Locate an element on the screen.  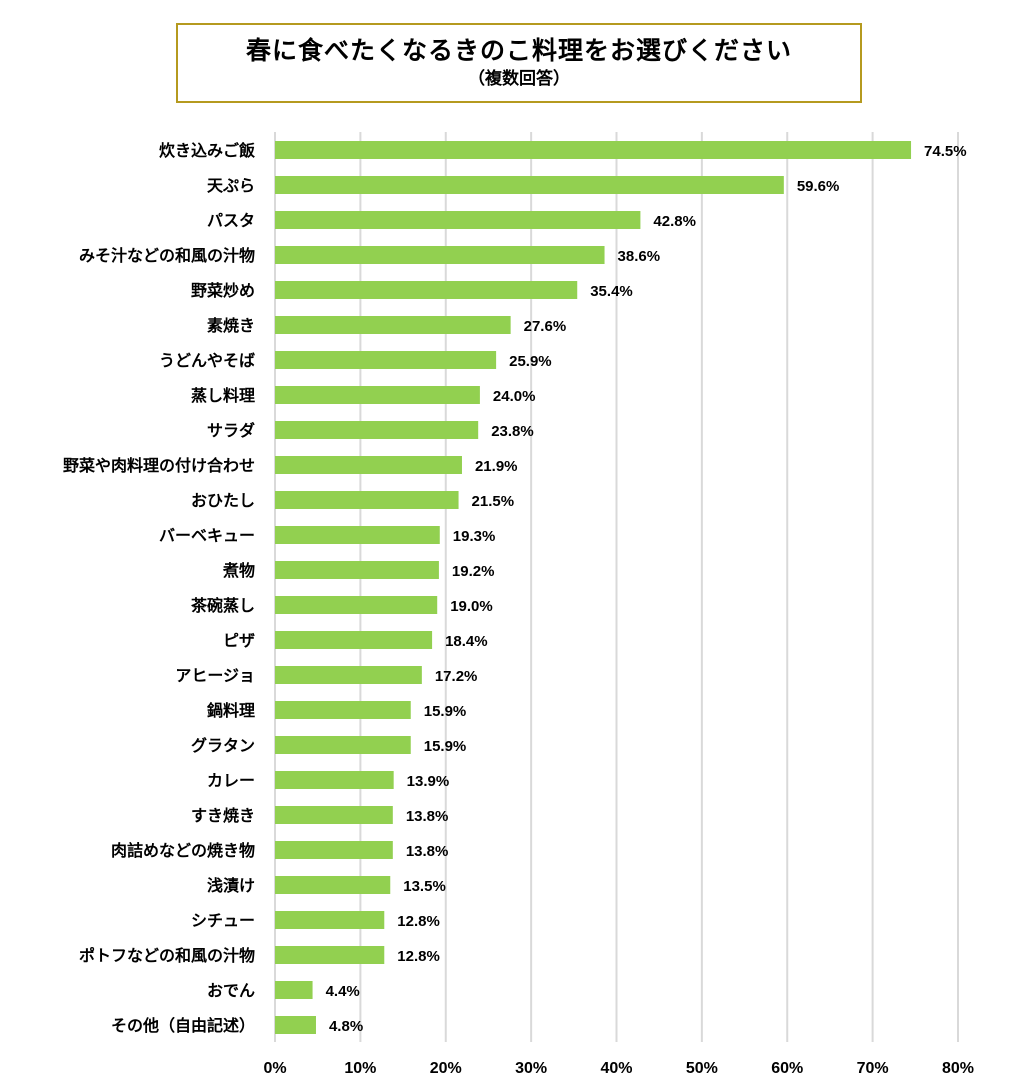
data-label: 19.3% is located at coordinates (474, 536).